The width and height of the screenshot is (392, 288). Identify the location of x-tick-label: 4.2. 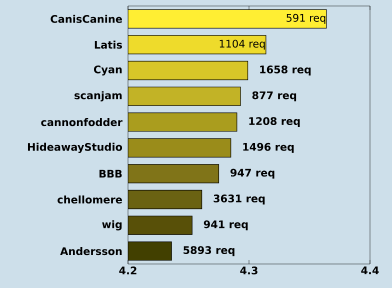
(127, 270).